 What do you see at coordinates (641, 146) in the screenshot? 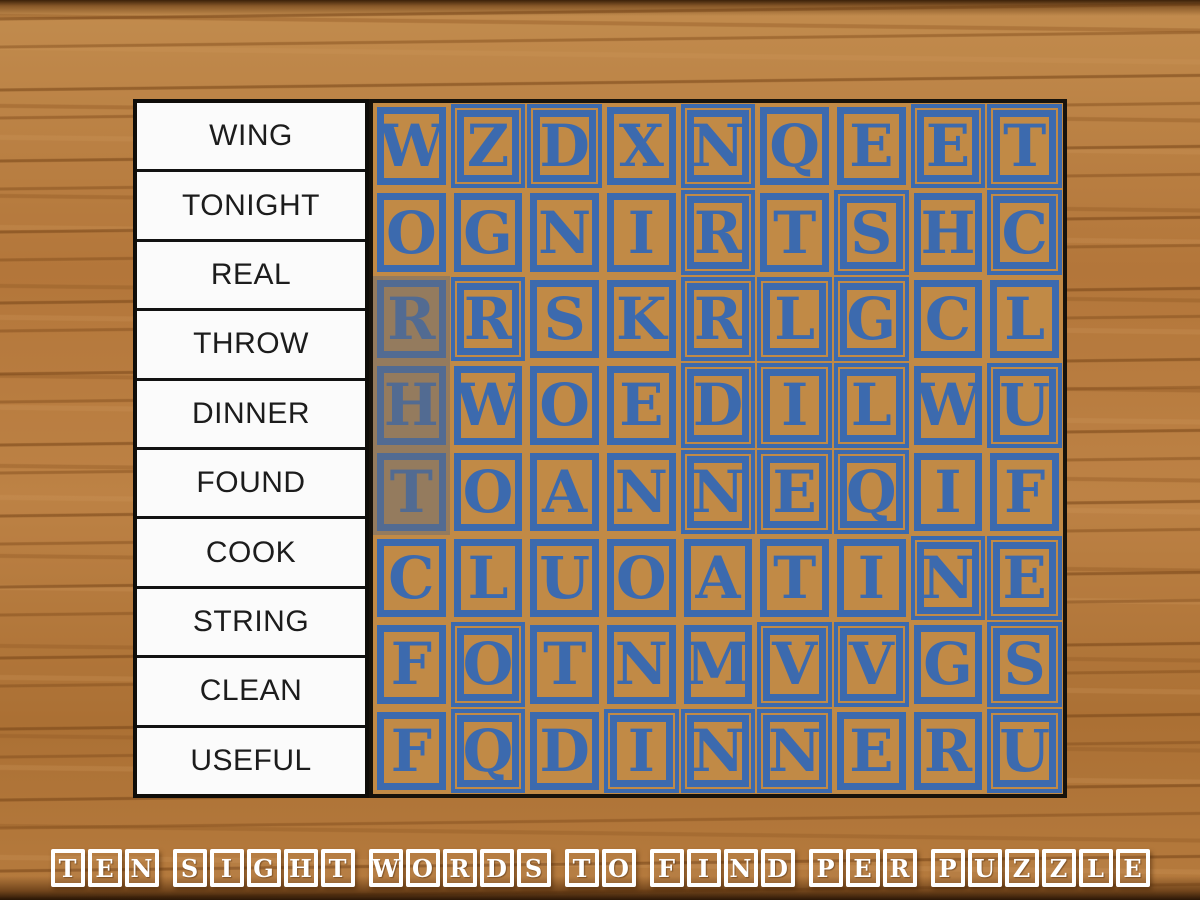
I see `grid-cell: X` at bounding box center [641, 146].